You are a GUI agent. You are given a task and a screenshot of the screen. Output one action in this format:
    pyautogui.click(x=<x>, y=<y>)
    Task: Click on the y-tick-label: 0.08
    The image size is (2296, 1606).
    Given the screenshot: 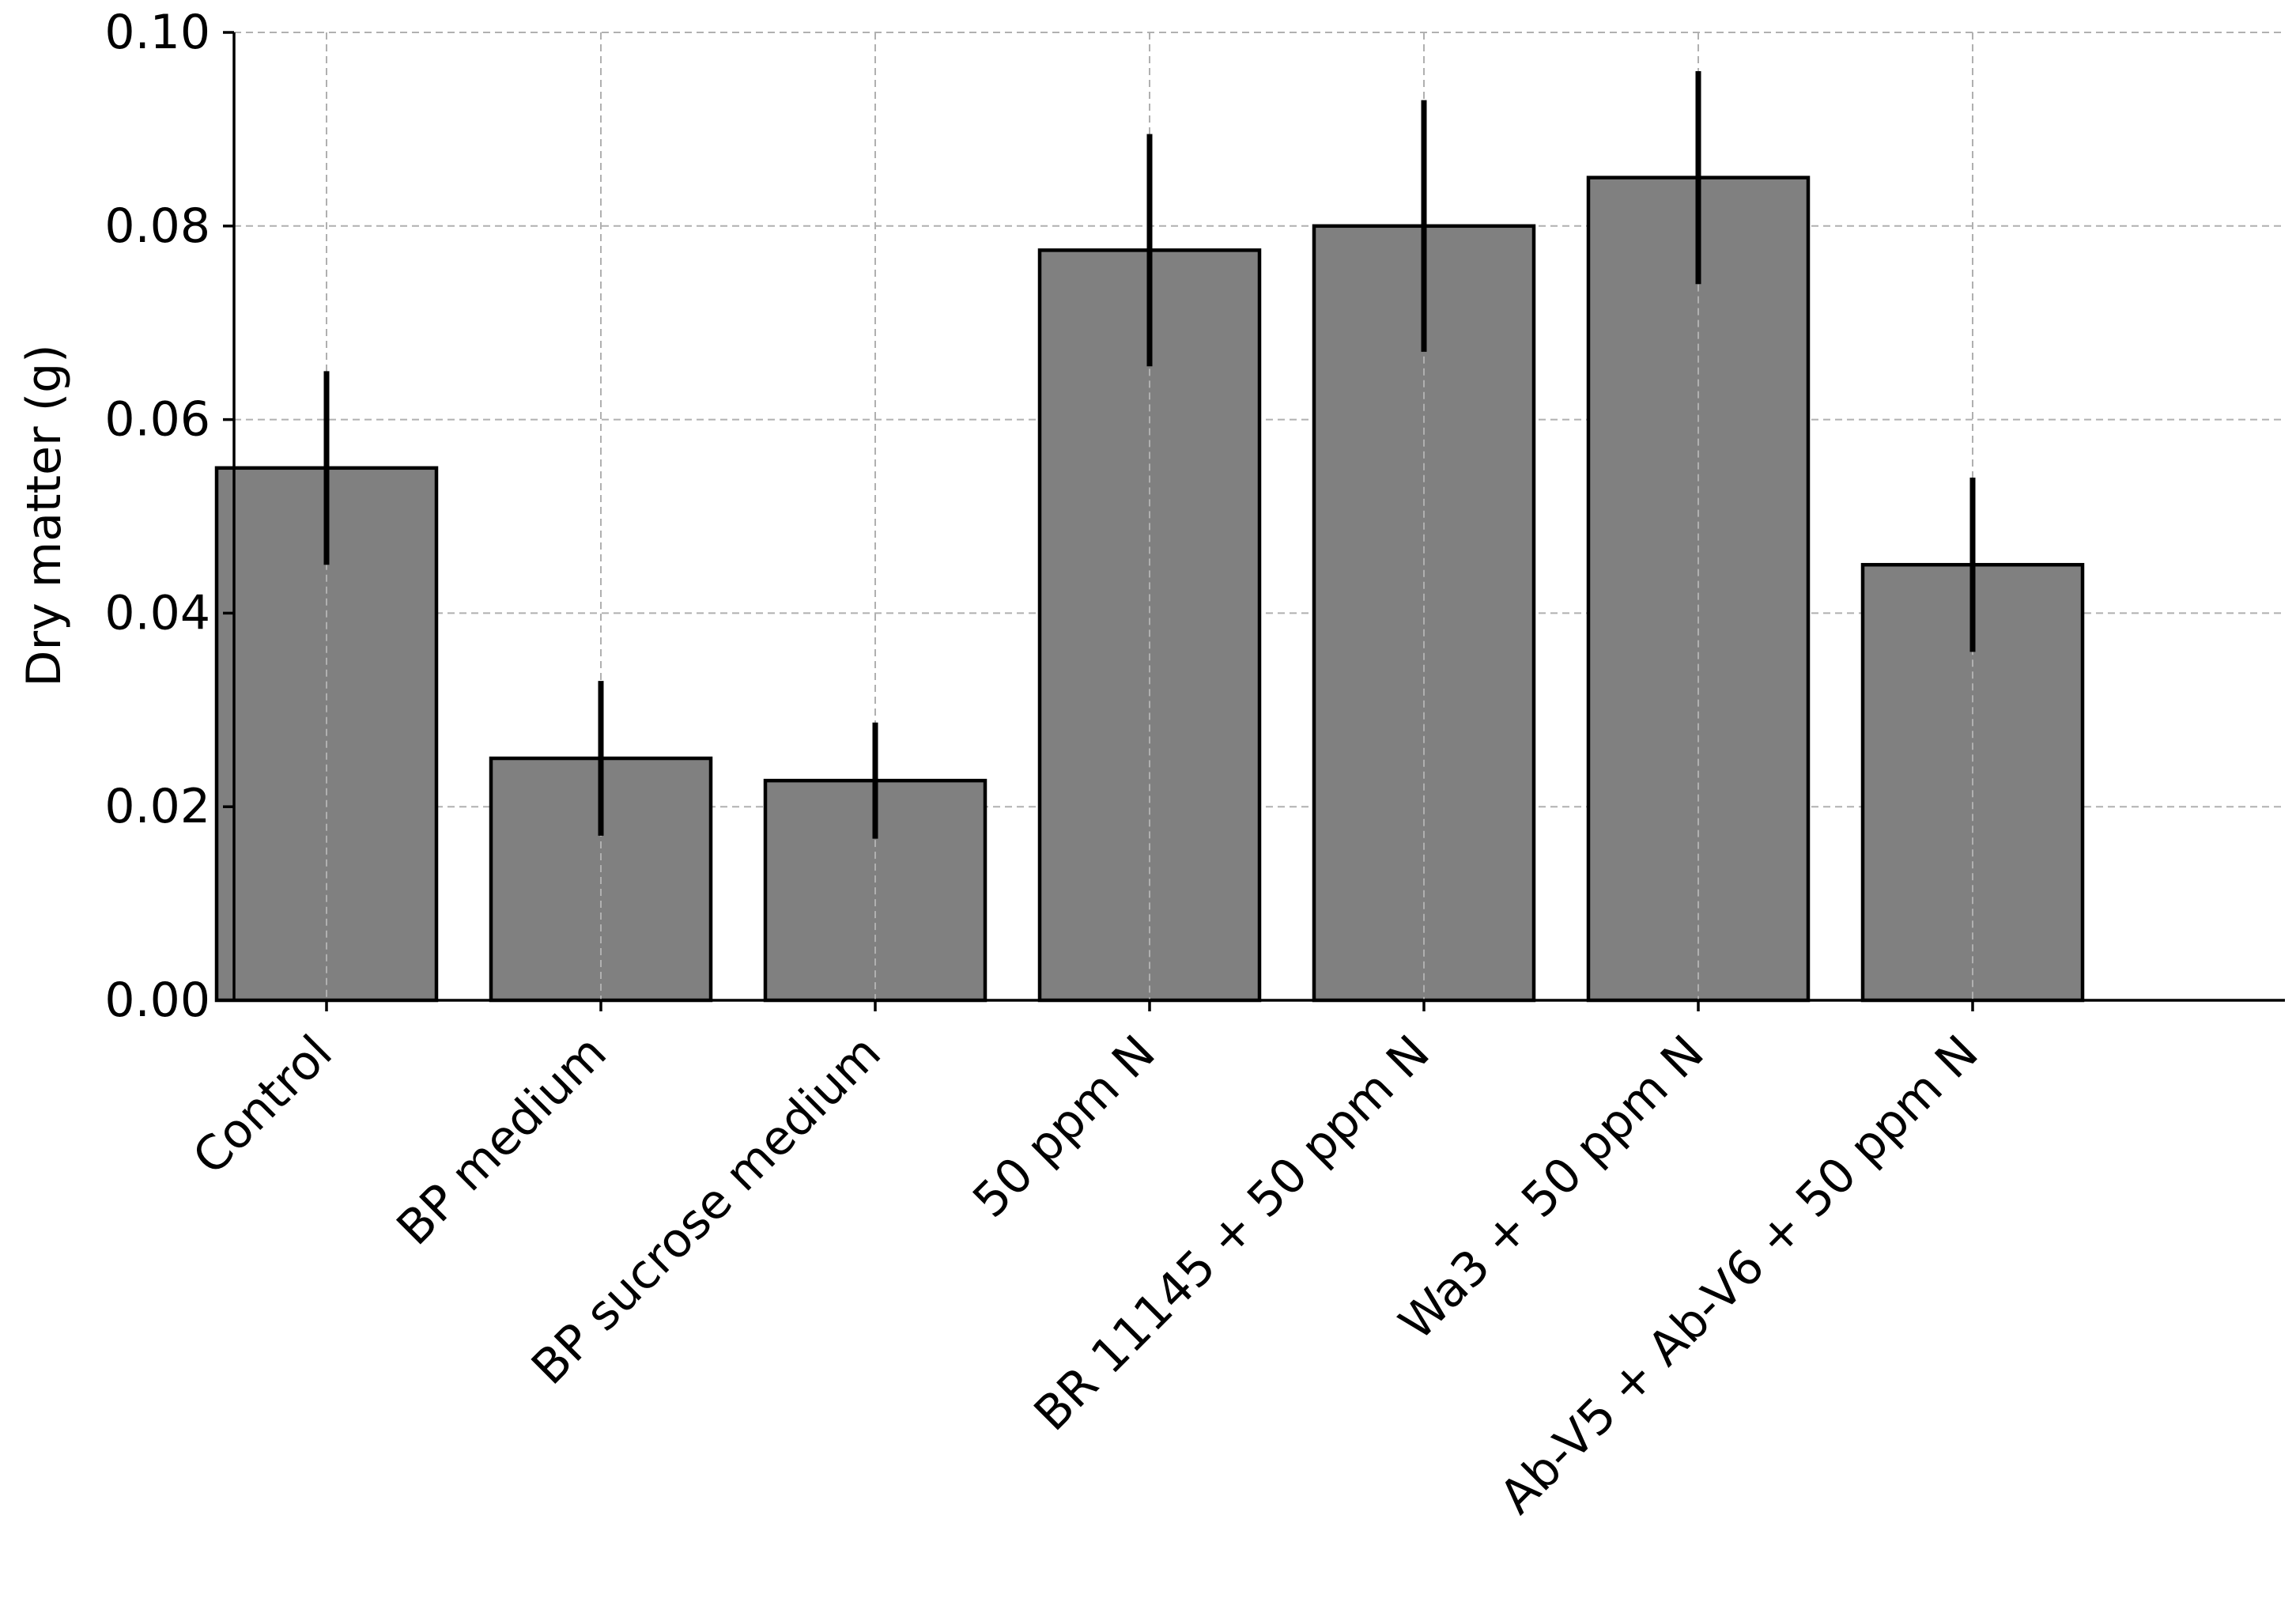 What is the action you would take?
    pyautogui.click(x=157, y=226)
    